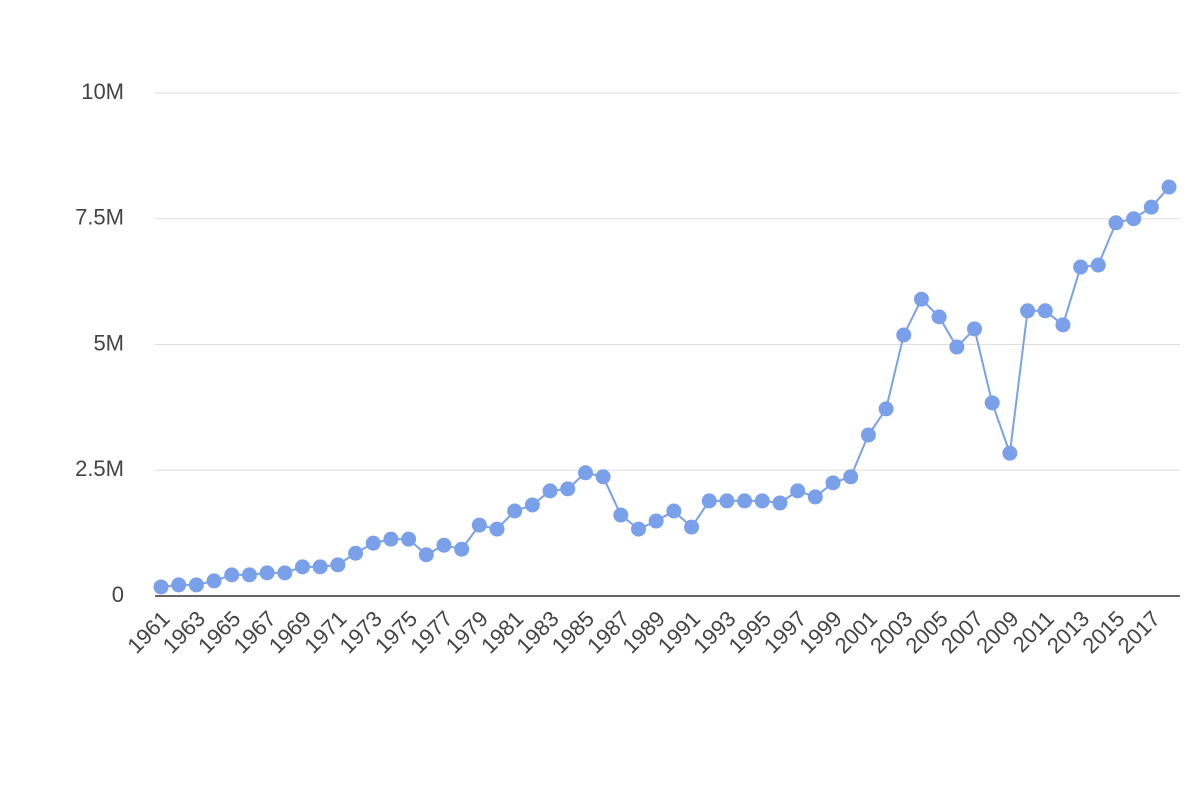 The image size is (1200, 800). What do you see at coordinates (102, 91) in the screenshot?
I see `y-tick-label: 10M` at bounding box center [102, 91].